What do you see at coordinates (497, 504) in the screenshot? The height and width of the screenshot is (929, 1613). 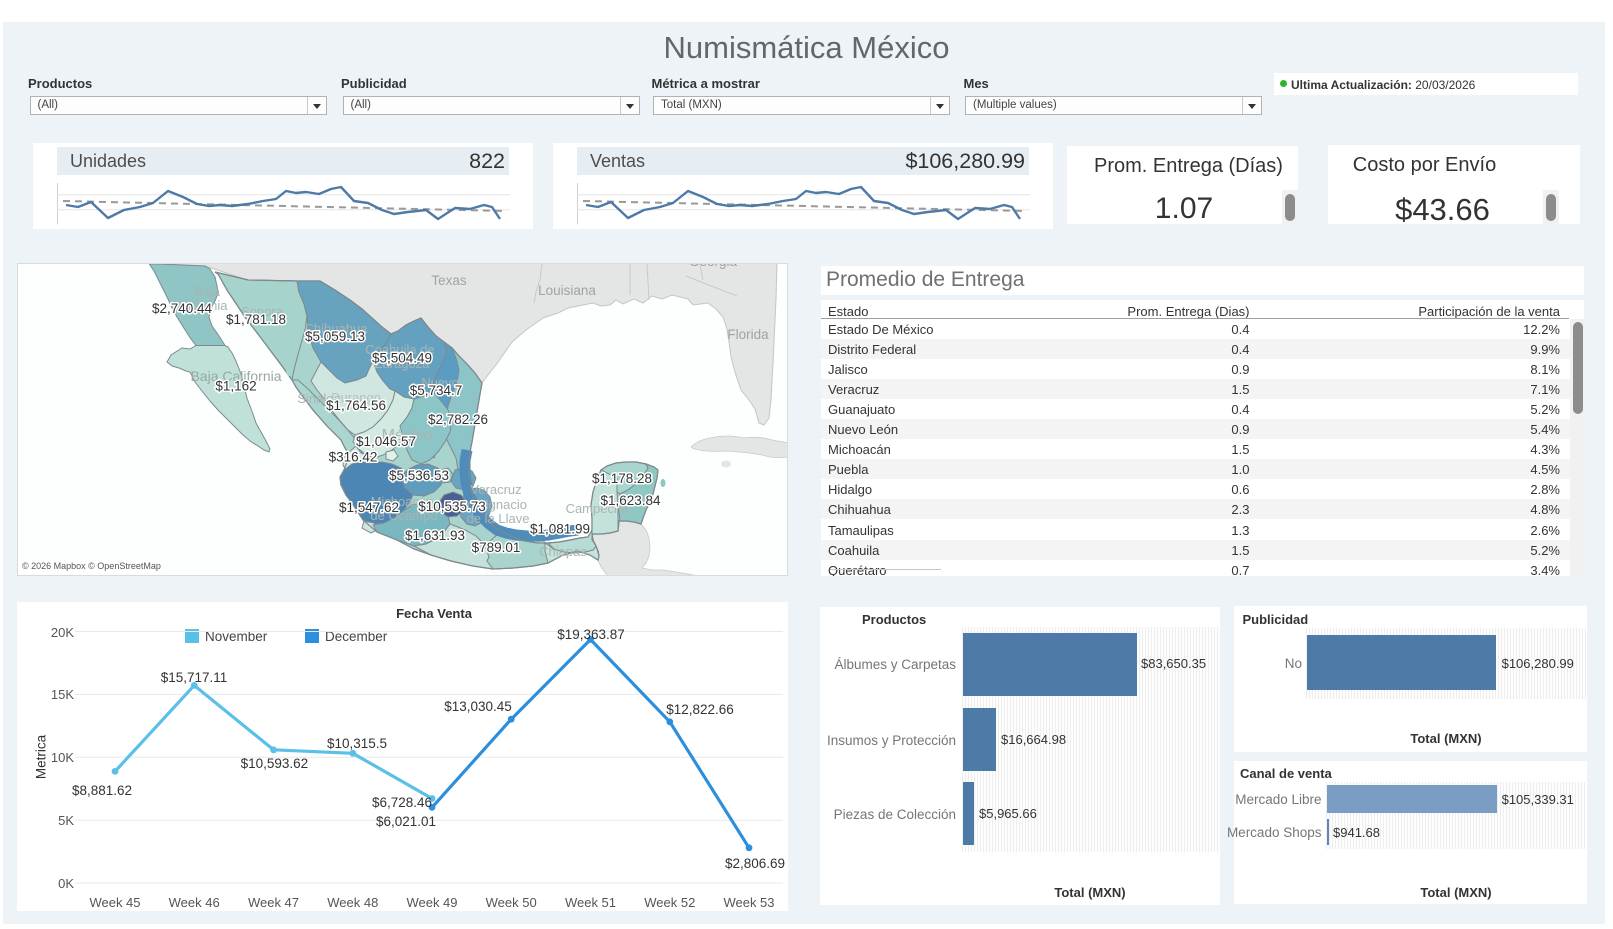 I see `svg-text: de Ignacio` at bounding box center [497, 504].